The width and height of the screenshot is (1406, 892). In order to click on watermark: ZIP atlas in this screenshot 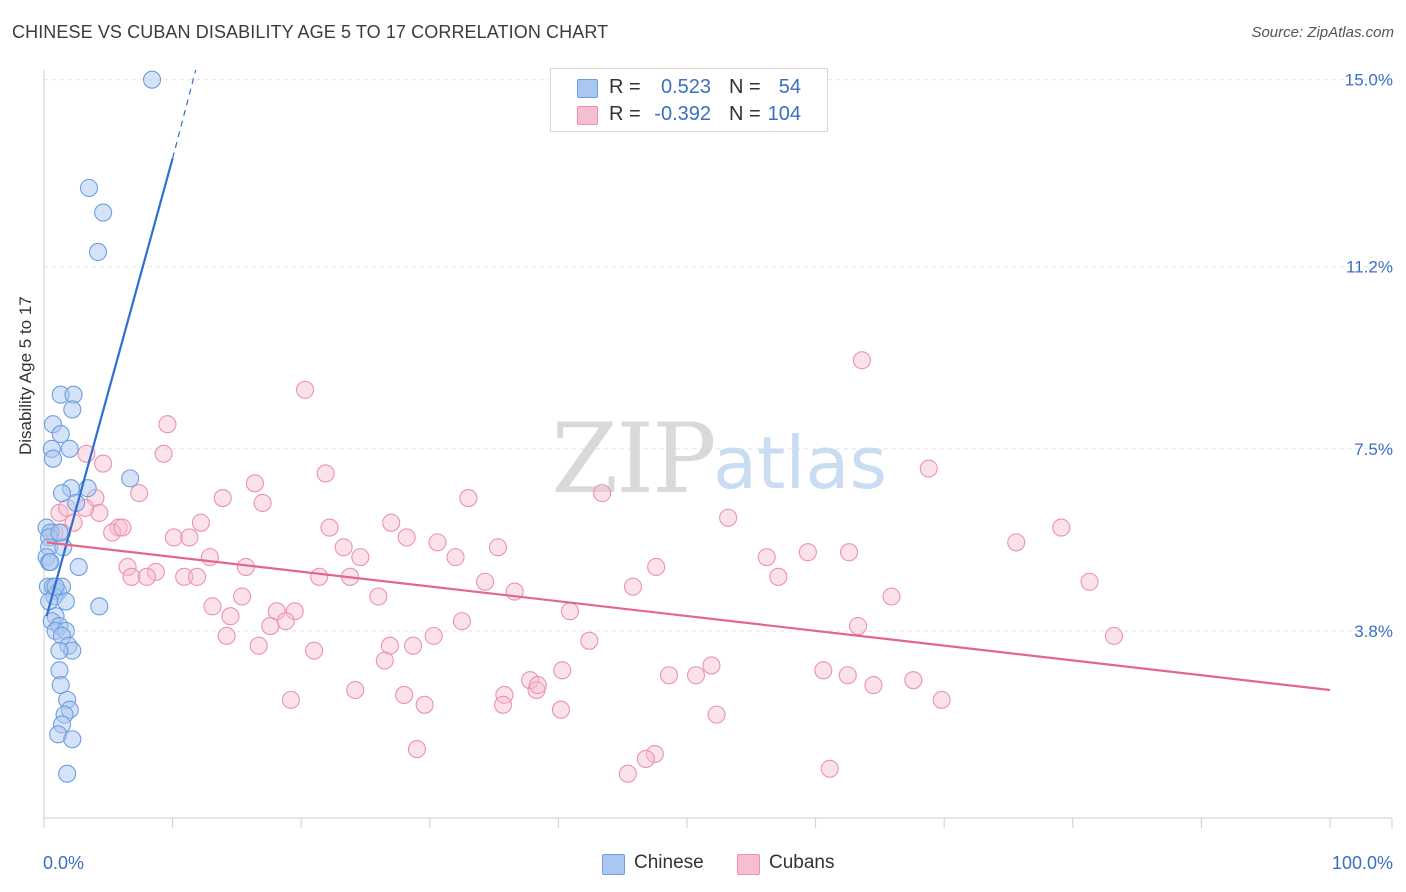, I will do `click(719, 459)`.